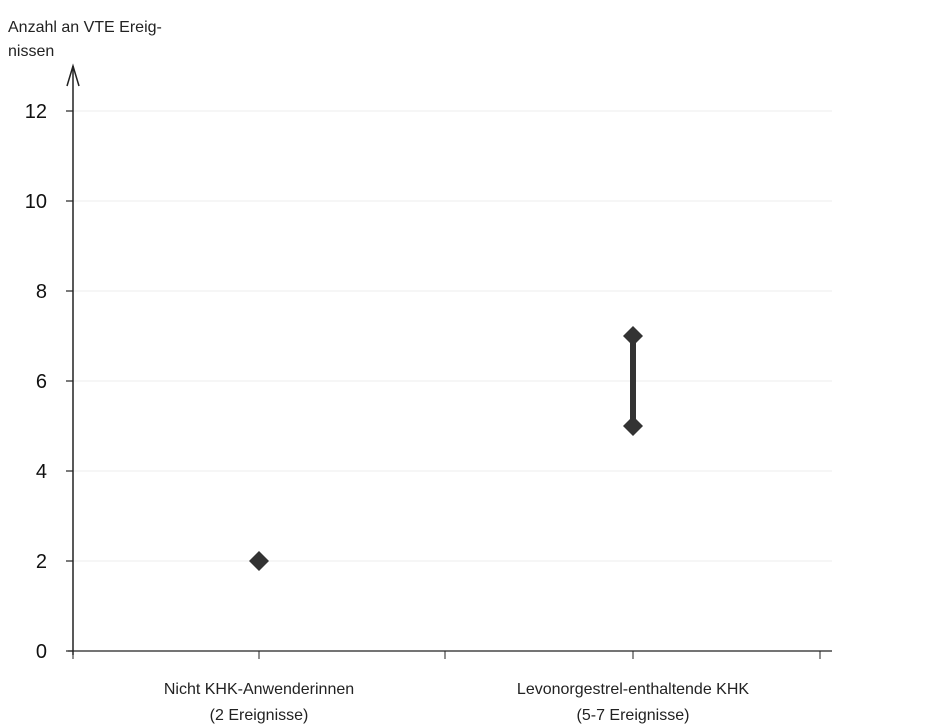 The height and width of the screenshot is (724, 925). I want to click on category-label-1-line-2: (5-7 Ereignisse), so click(633, 715).